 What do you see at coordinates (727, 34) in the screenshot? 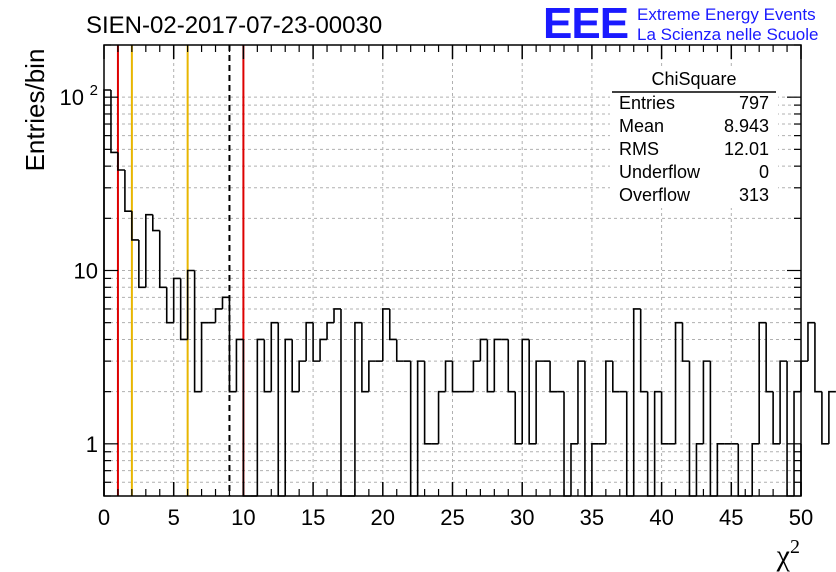
I see `logo-line-2: La Scienza nelle Scuole` at bounding box center [727, 34].